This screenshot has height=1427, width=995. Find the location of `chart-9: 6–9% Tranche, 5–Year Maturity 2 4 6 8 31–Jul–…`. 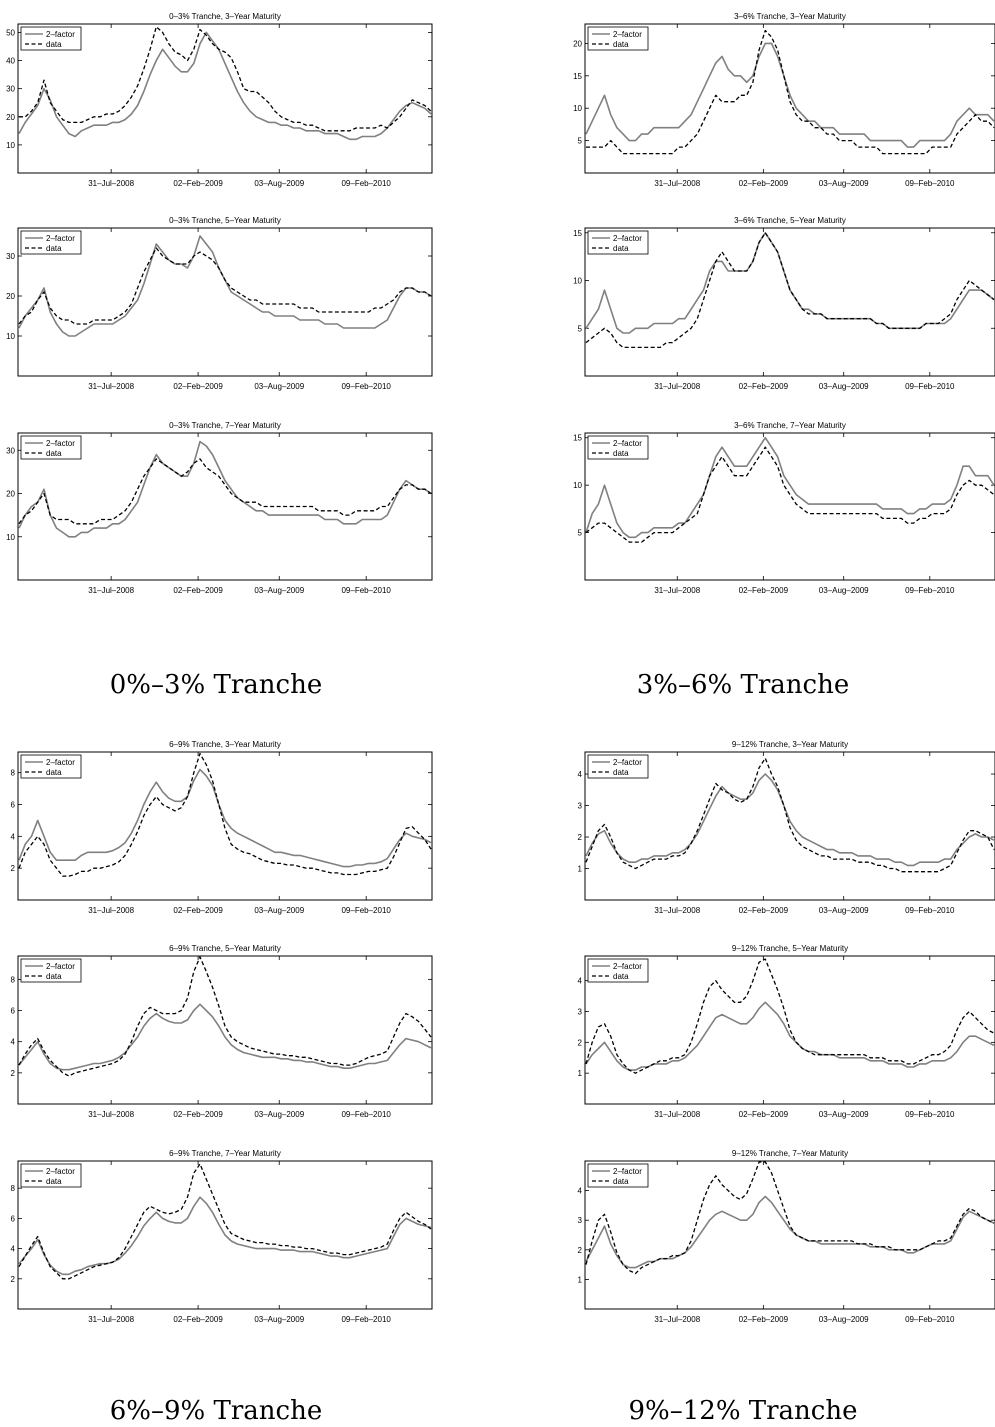

chart-9: 6–9% Tranche, 5–Year Maturity 2 4 6 8 31–Jul–… is located at coordinates (222, 1031).